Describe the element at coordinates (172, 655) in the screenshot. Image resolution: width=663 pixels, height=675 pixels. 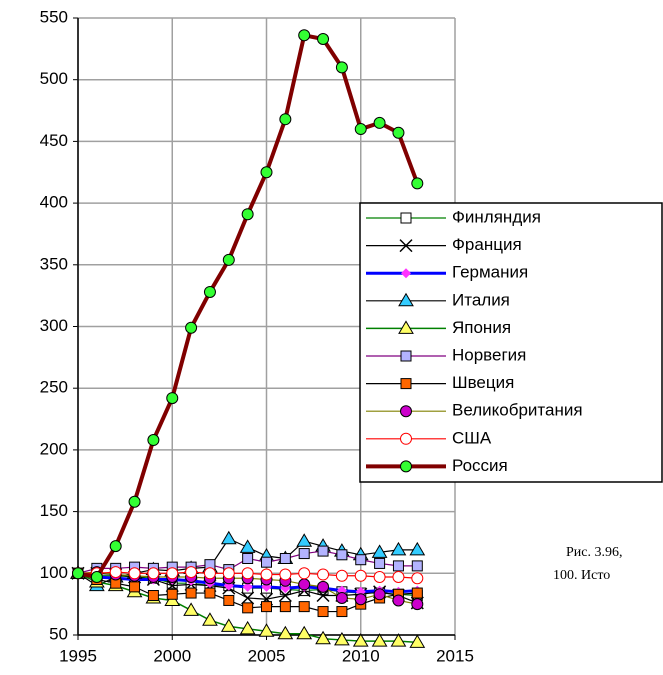
I see `x-tick-label: 2000` at that location.